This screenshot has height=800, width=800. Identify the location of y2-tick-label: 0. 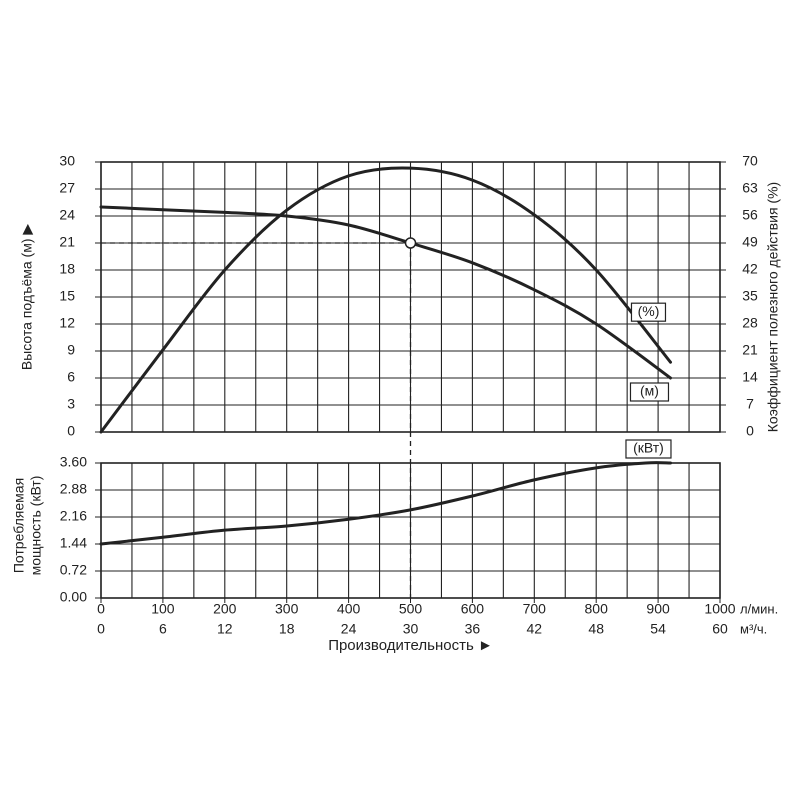
(750, 431).